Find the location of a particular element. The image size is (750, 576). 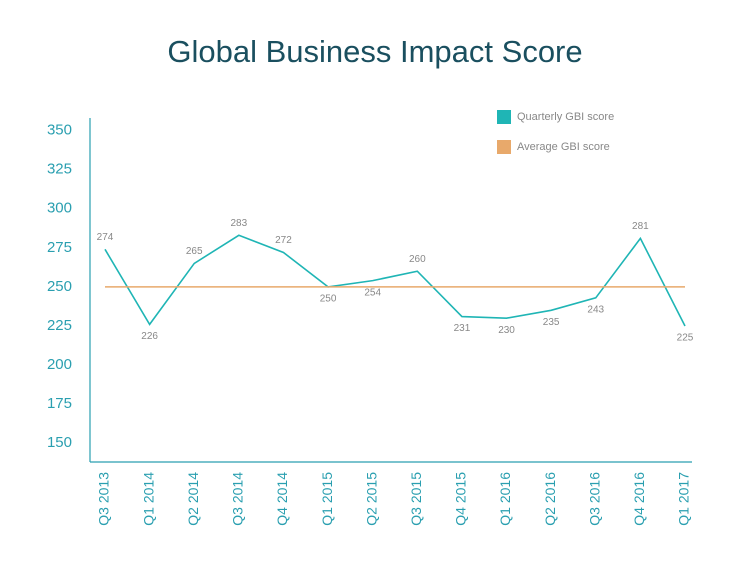

legend-label: Quarterly GBI score is located at coordinates (565, 117).